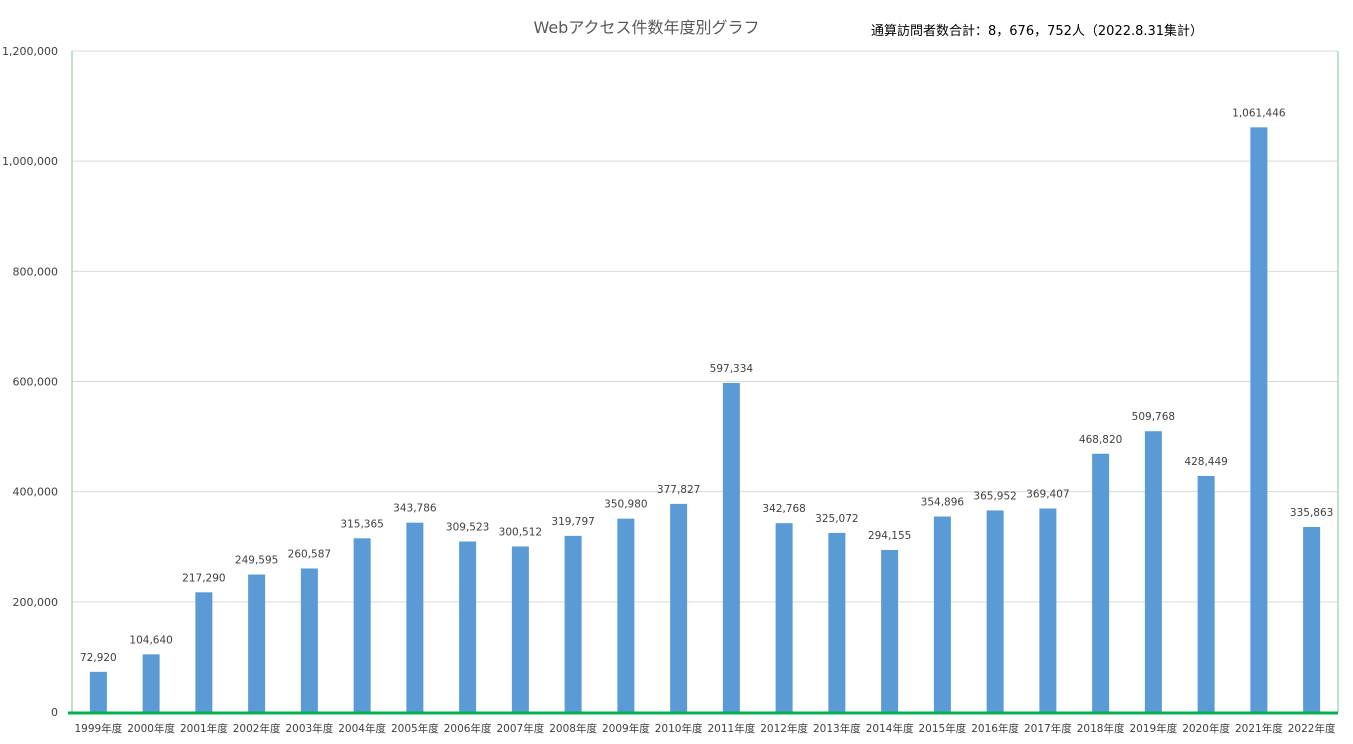  I want to click on data-label: 325,072, so click(836, 519).